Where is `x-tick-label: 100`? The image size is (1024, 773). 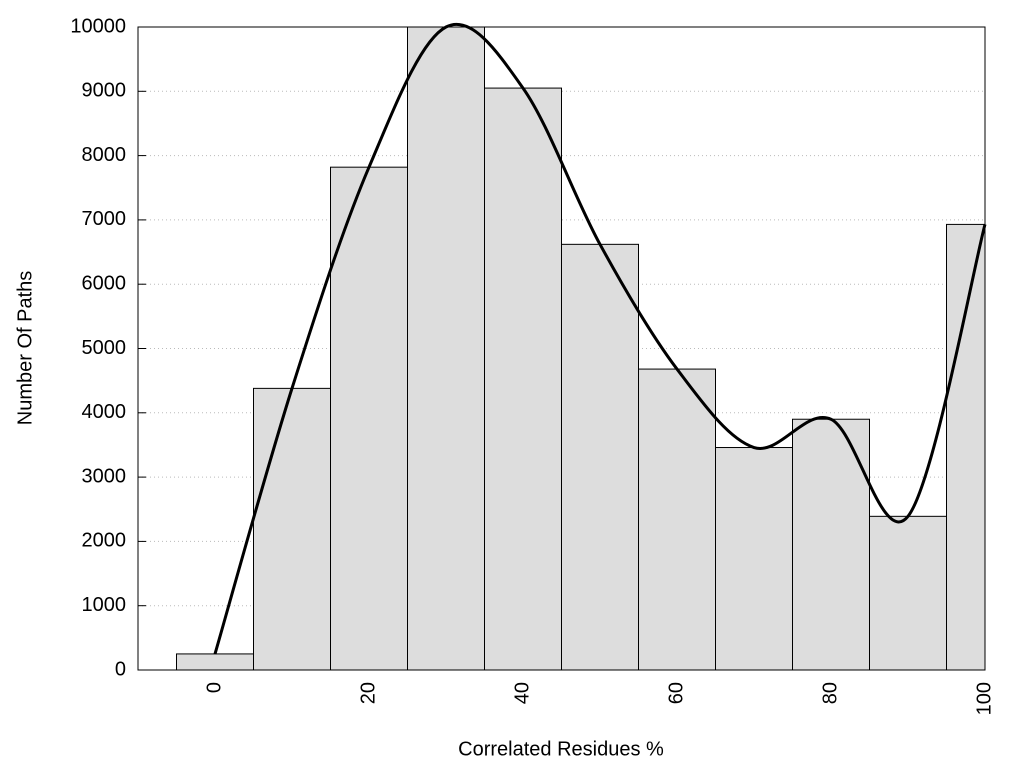
x-tick-label: 100 is located at coordinates (984, 698).